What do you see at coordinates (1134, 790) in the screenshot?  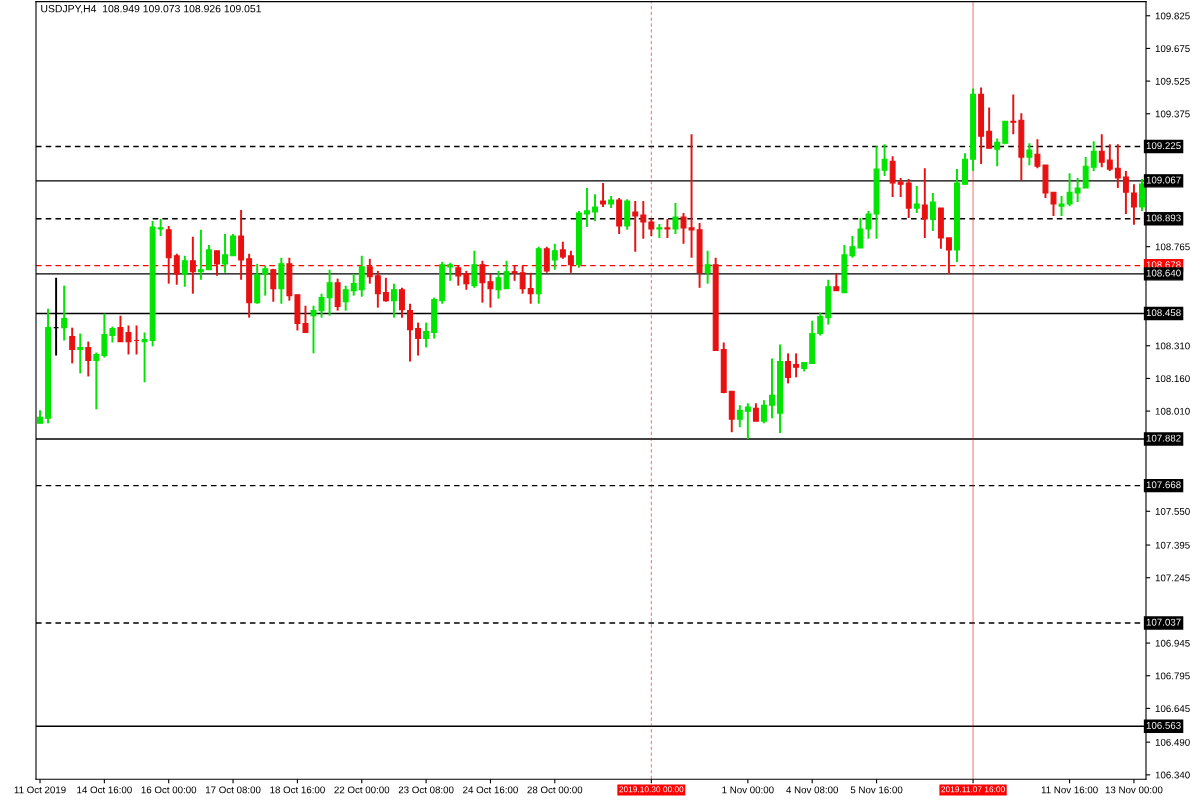 I see `x-tick-label: 13 Nov 00:00` at bounding box center [1134, 790].